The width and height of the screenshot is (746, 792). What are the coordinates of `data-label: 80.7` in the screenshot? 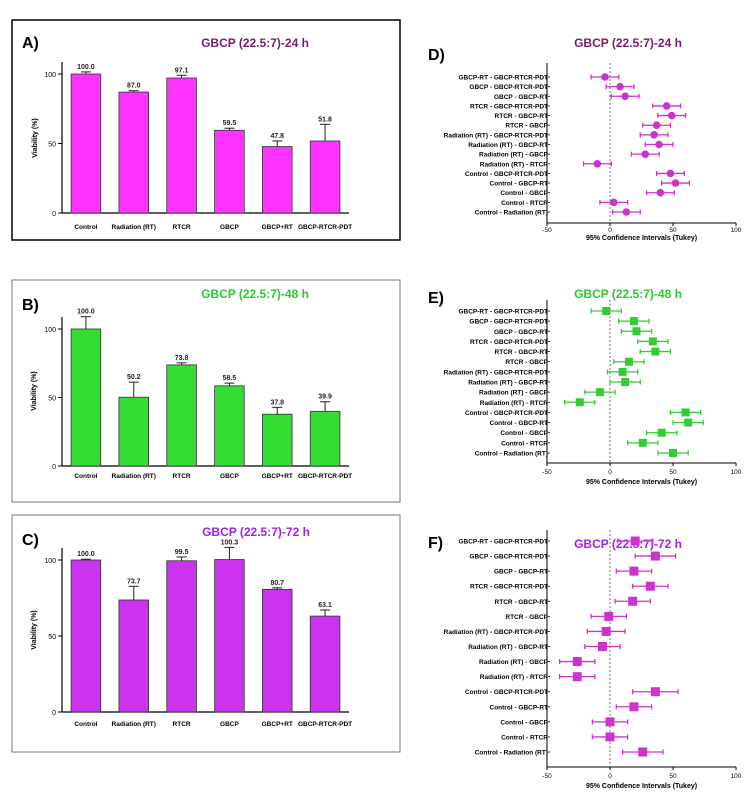 It's located at (277, 583).